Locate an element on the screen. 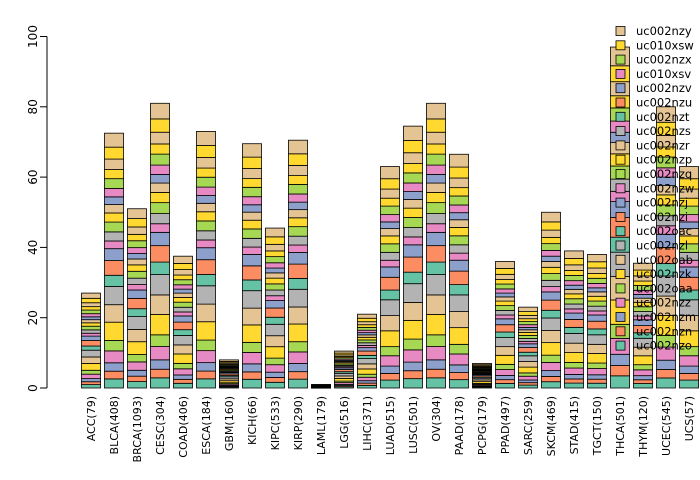 This screenshot has width=700, height=480. x-tick-label: LAML(179) is located at coordinates (321, 425).